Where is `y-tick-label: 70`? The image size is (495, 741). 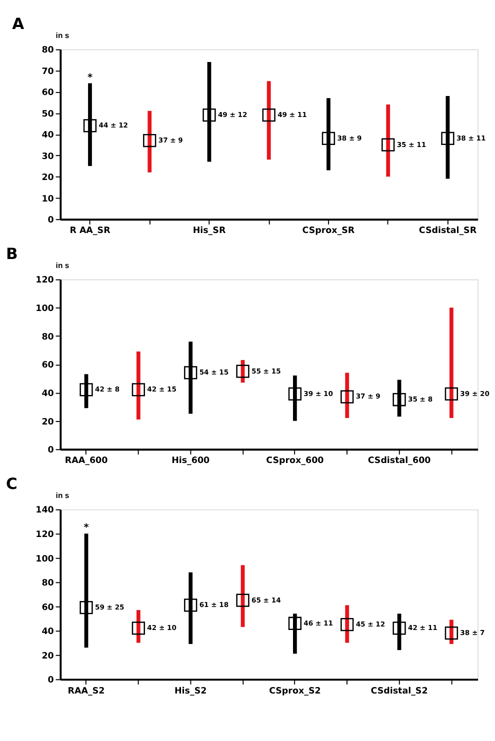 y-tick-label: 70 is located at coordinates (48, 71).